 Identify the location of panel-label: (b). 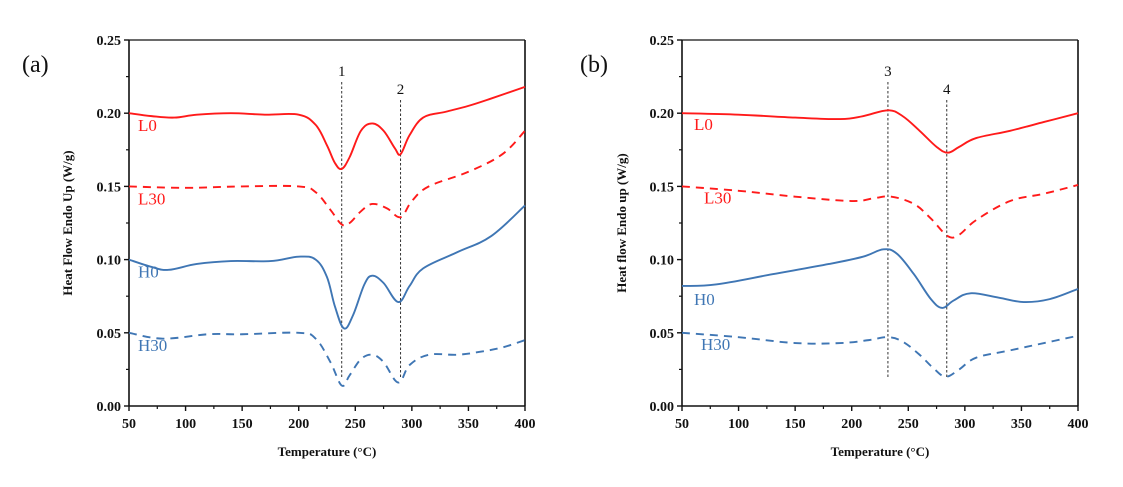
(594, 65).